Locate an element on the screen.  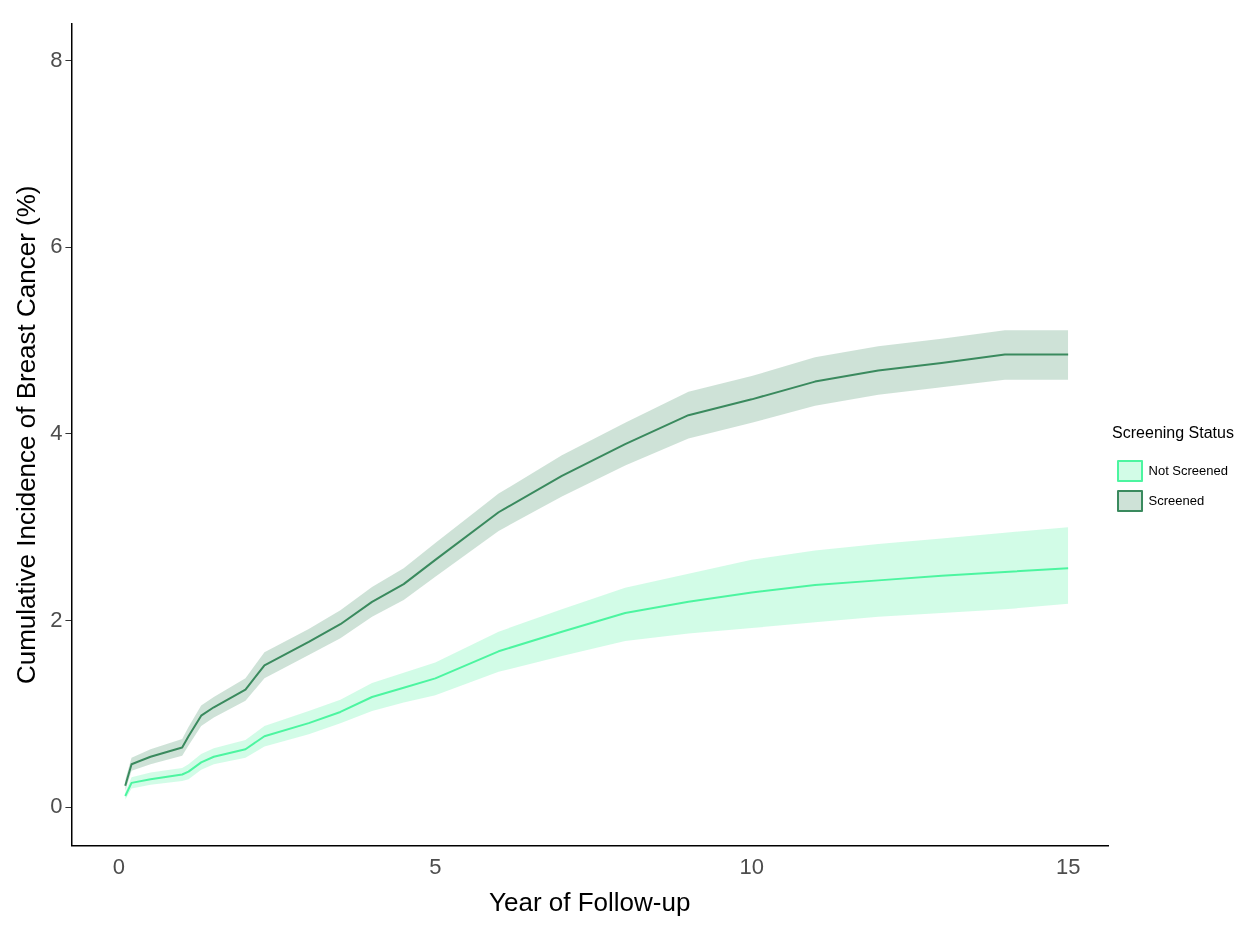
y-axis-title: Cumulative Incidence of Breast Cancer (%) is located at coordinates (25, 435).